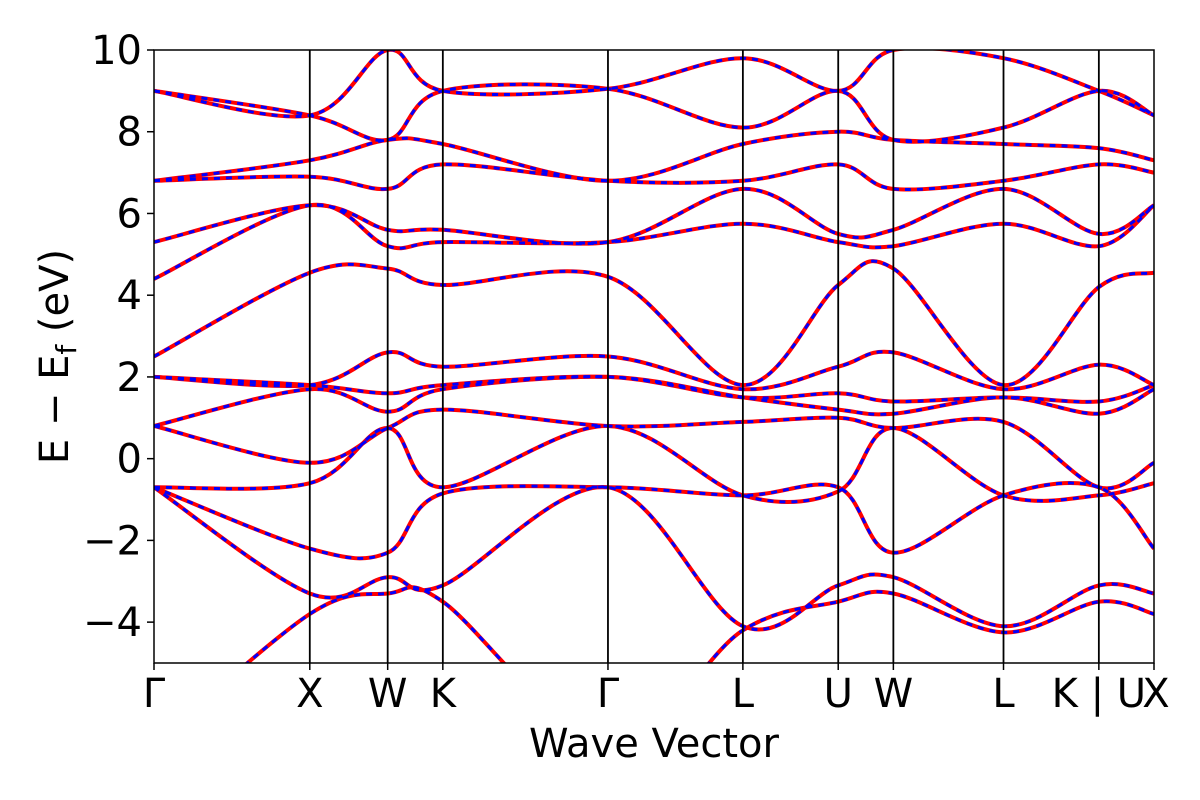 The width and height of the screenshot is (1200, 800). Describe the element at coordinates (838, 694) in the screenshot. I see `x-tick-label: U` at that location.